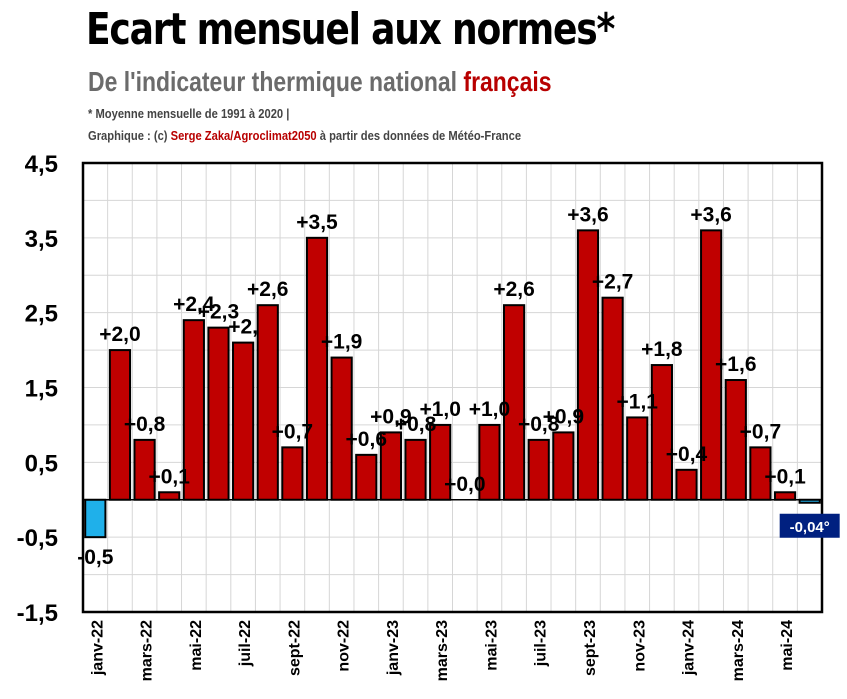 The image size is (847, 699). I want to click on y-axis: 4,5 3,5 2,5 1,5 0,5 -0,5 -1,5, so click(37, 389).